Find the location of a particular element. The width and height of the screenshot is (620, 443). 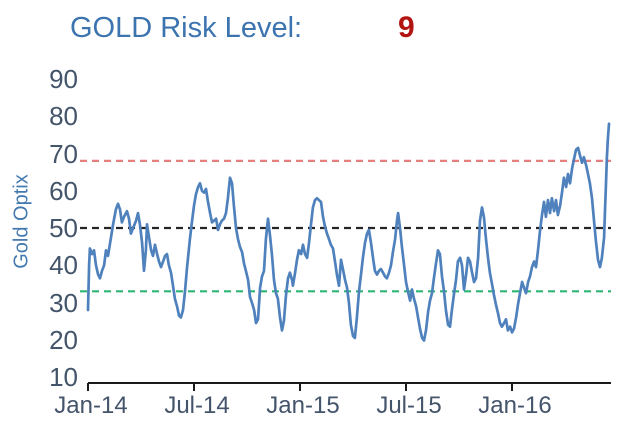

x-tick-label: Jan-16 is located at coordinates (515, 405).